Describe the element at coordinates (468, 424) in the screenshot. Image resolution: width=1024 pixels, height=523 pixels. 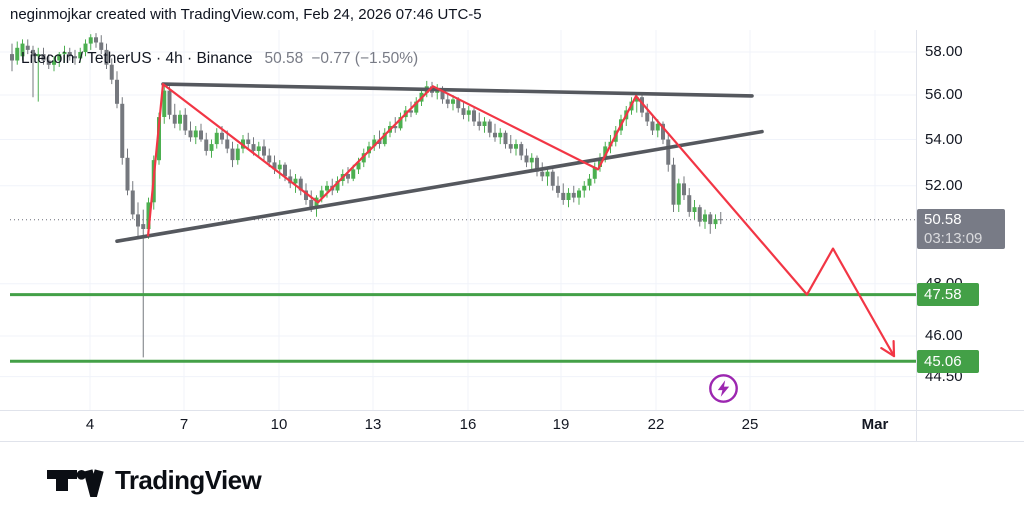
I see `time-axis-label: 16` at that location.